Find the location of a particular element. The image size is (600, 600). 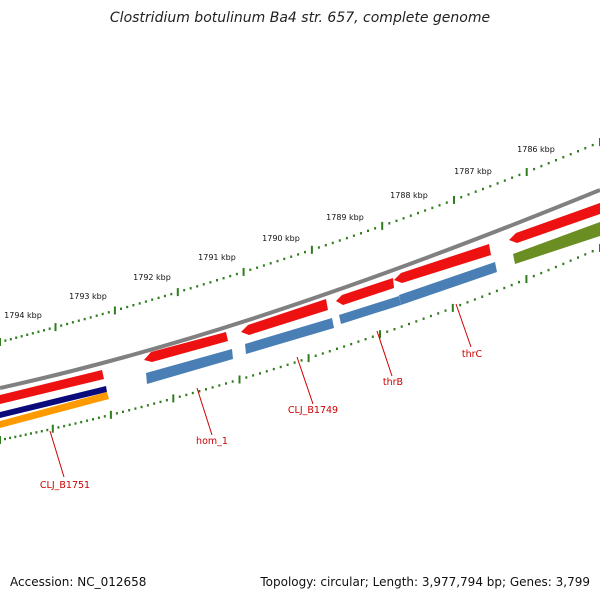

gene-cds-clj-b1749-forward is located at coordinates (284, 317).